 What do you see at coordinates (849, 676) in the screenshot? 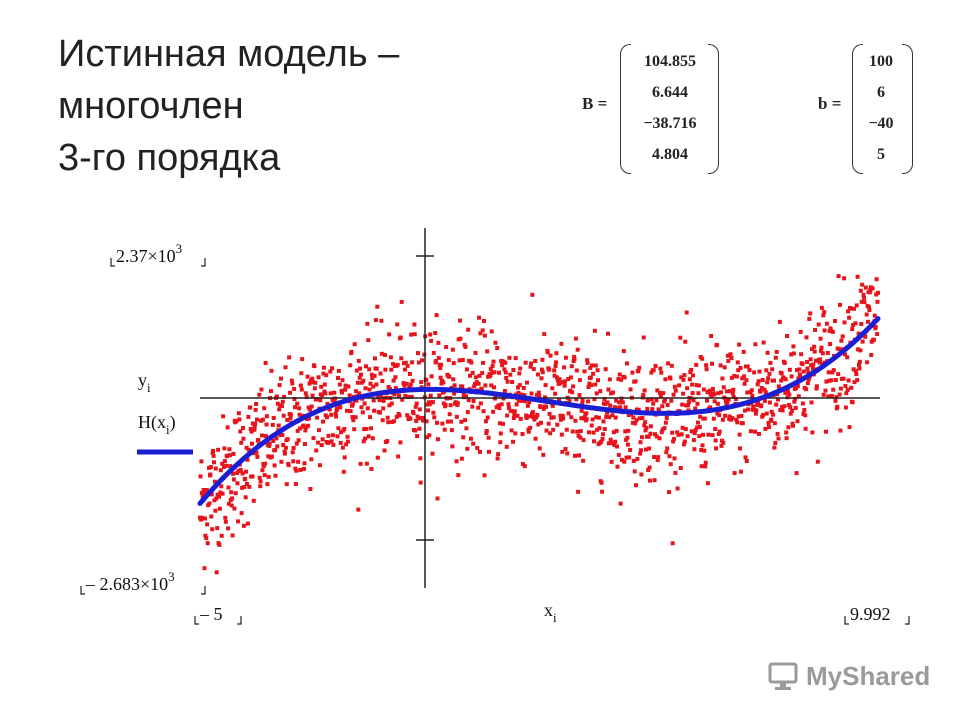
I see `watermark: MyShared` at bounding box center [849, 676].